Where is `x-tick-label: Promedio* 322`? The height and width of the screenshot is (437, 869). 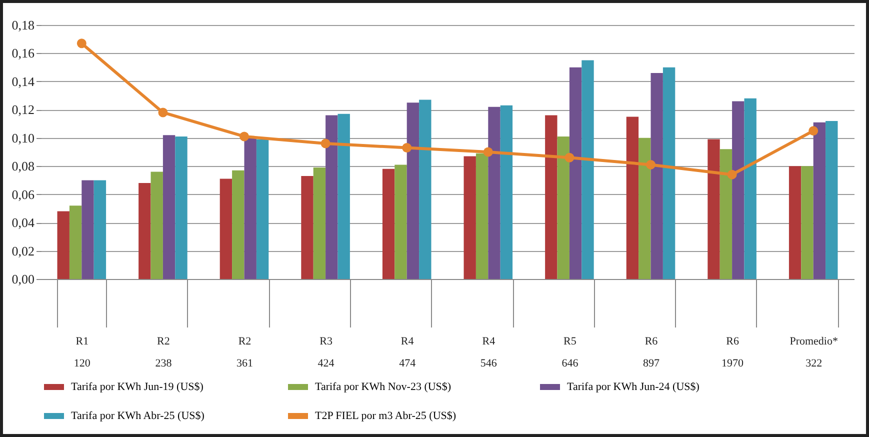 x-tick-label: Promedio* 322 is located at coordinates (814, 353).